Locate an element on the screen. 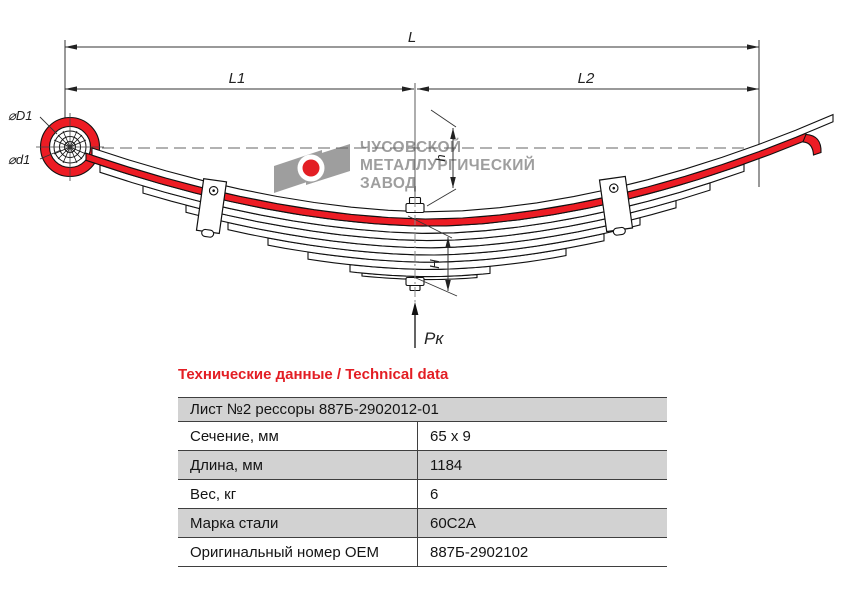  row-label: Вес, кг is located at coordinates (298, 494).